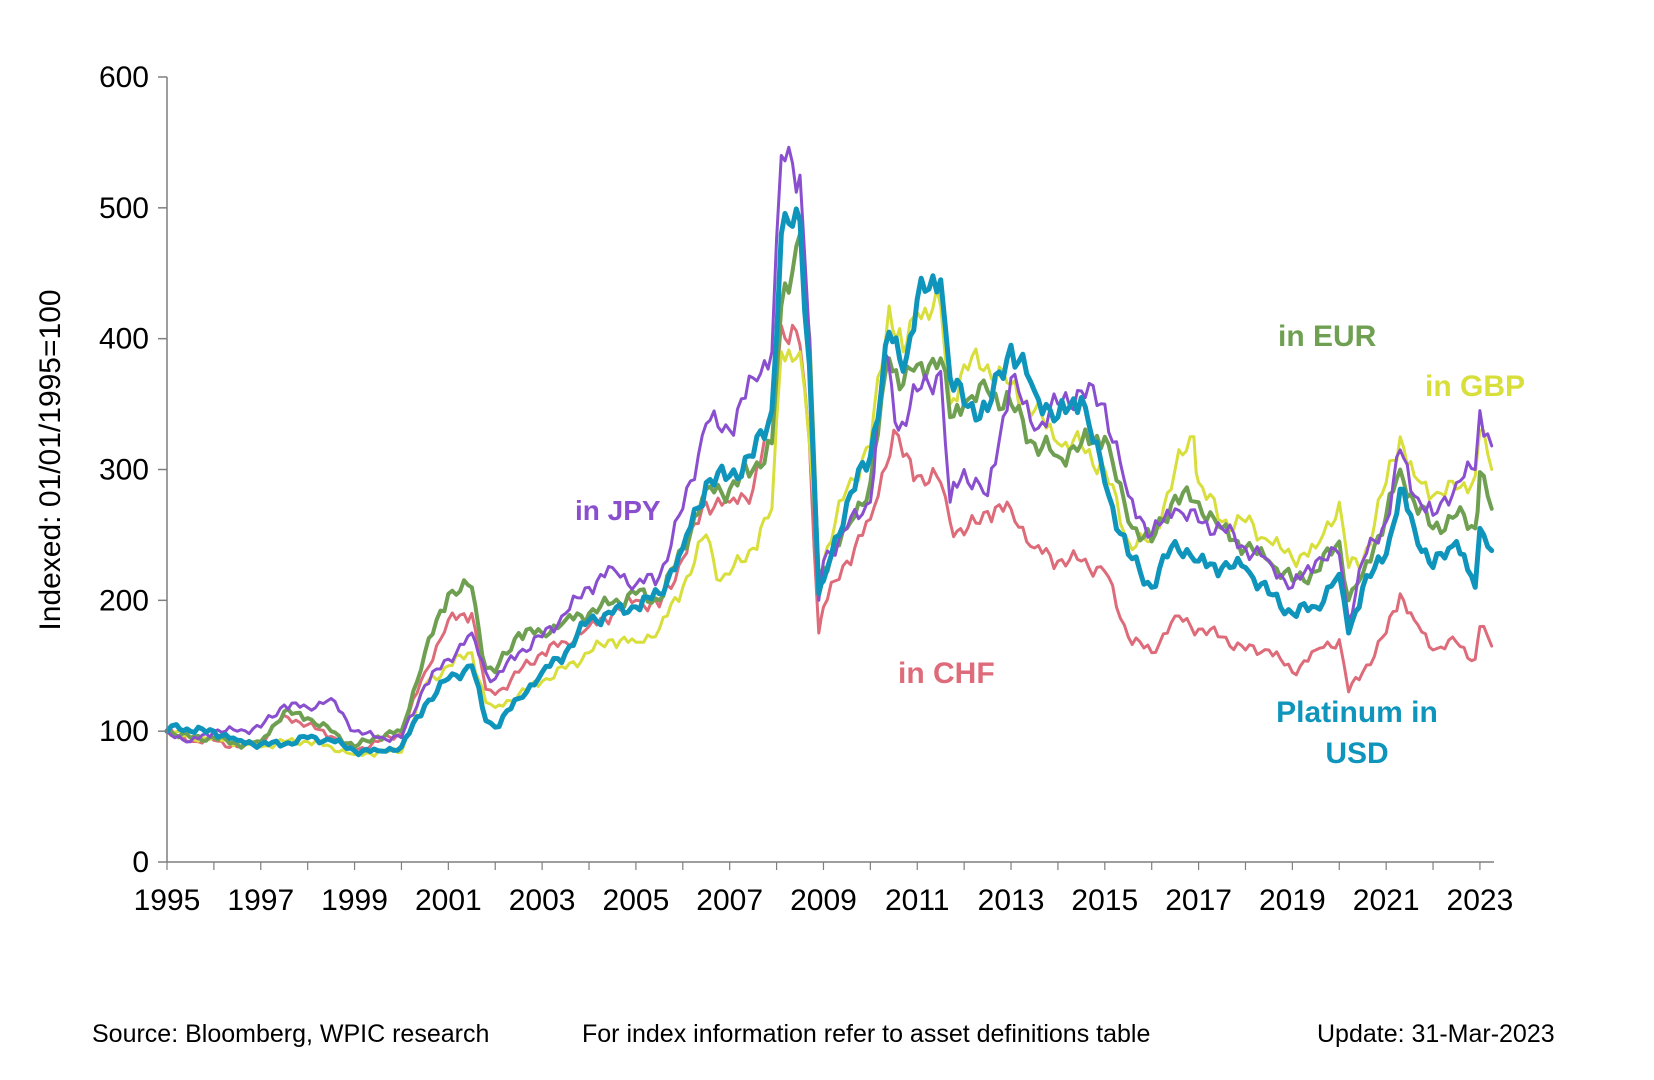 This screenshot has height=1080, width=1654. Describe the element at coordinates (1011, 900) in the screenshot. I see `x-tick-label: 2013` at that location.